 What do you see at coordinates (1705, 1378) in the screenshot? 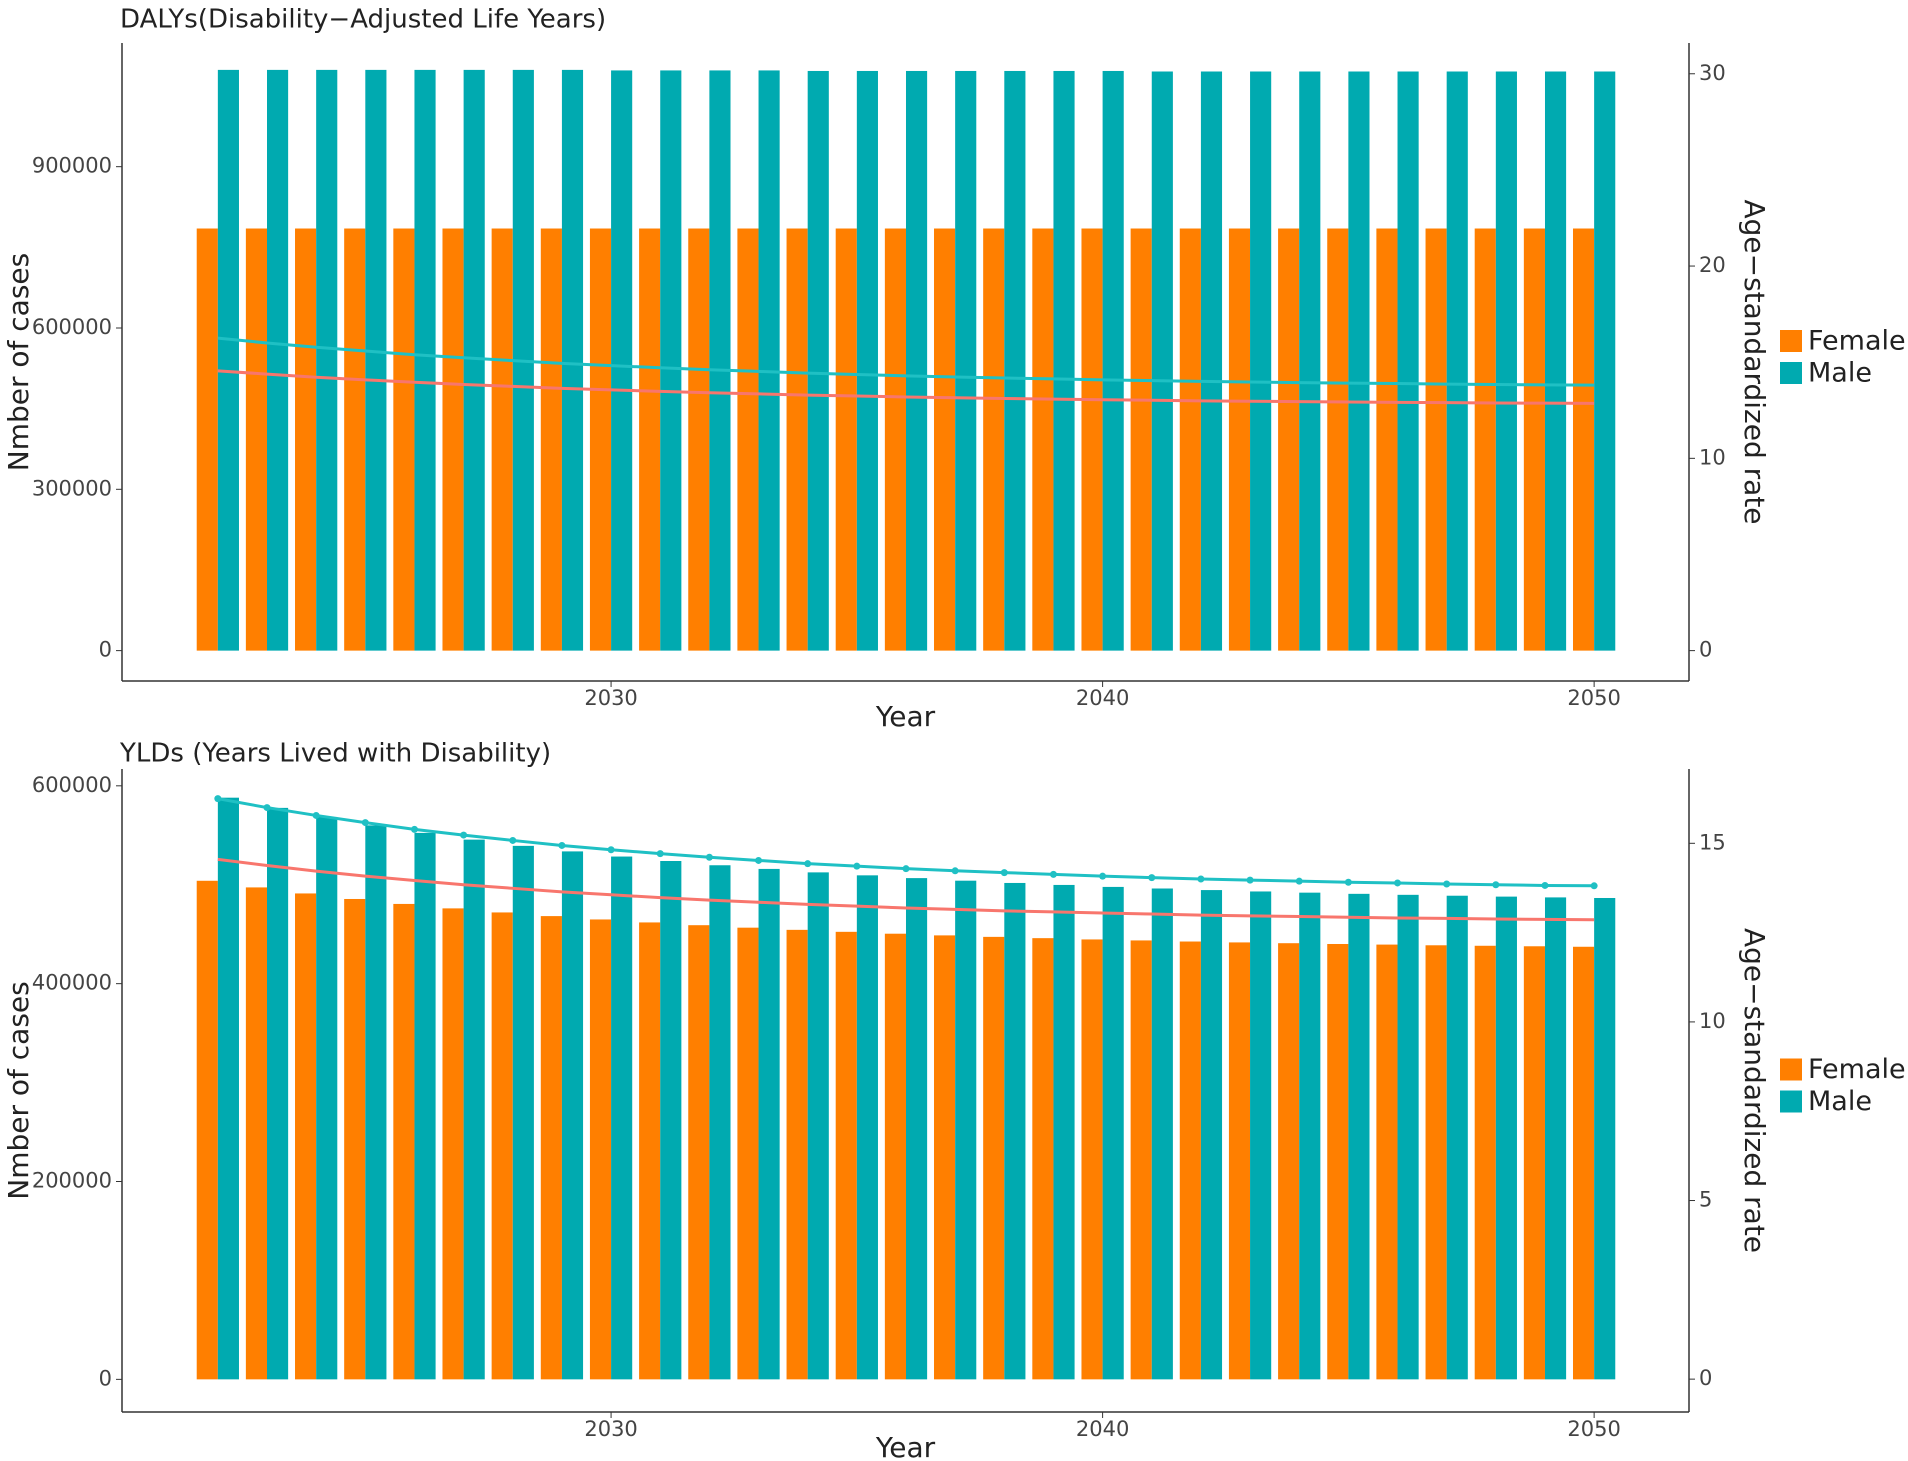
I see `y2-tick-label: 0` at bounding box center [1705, 1378].